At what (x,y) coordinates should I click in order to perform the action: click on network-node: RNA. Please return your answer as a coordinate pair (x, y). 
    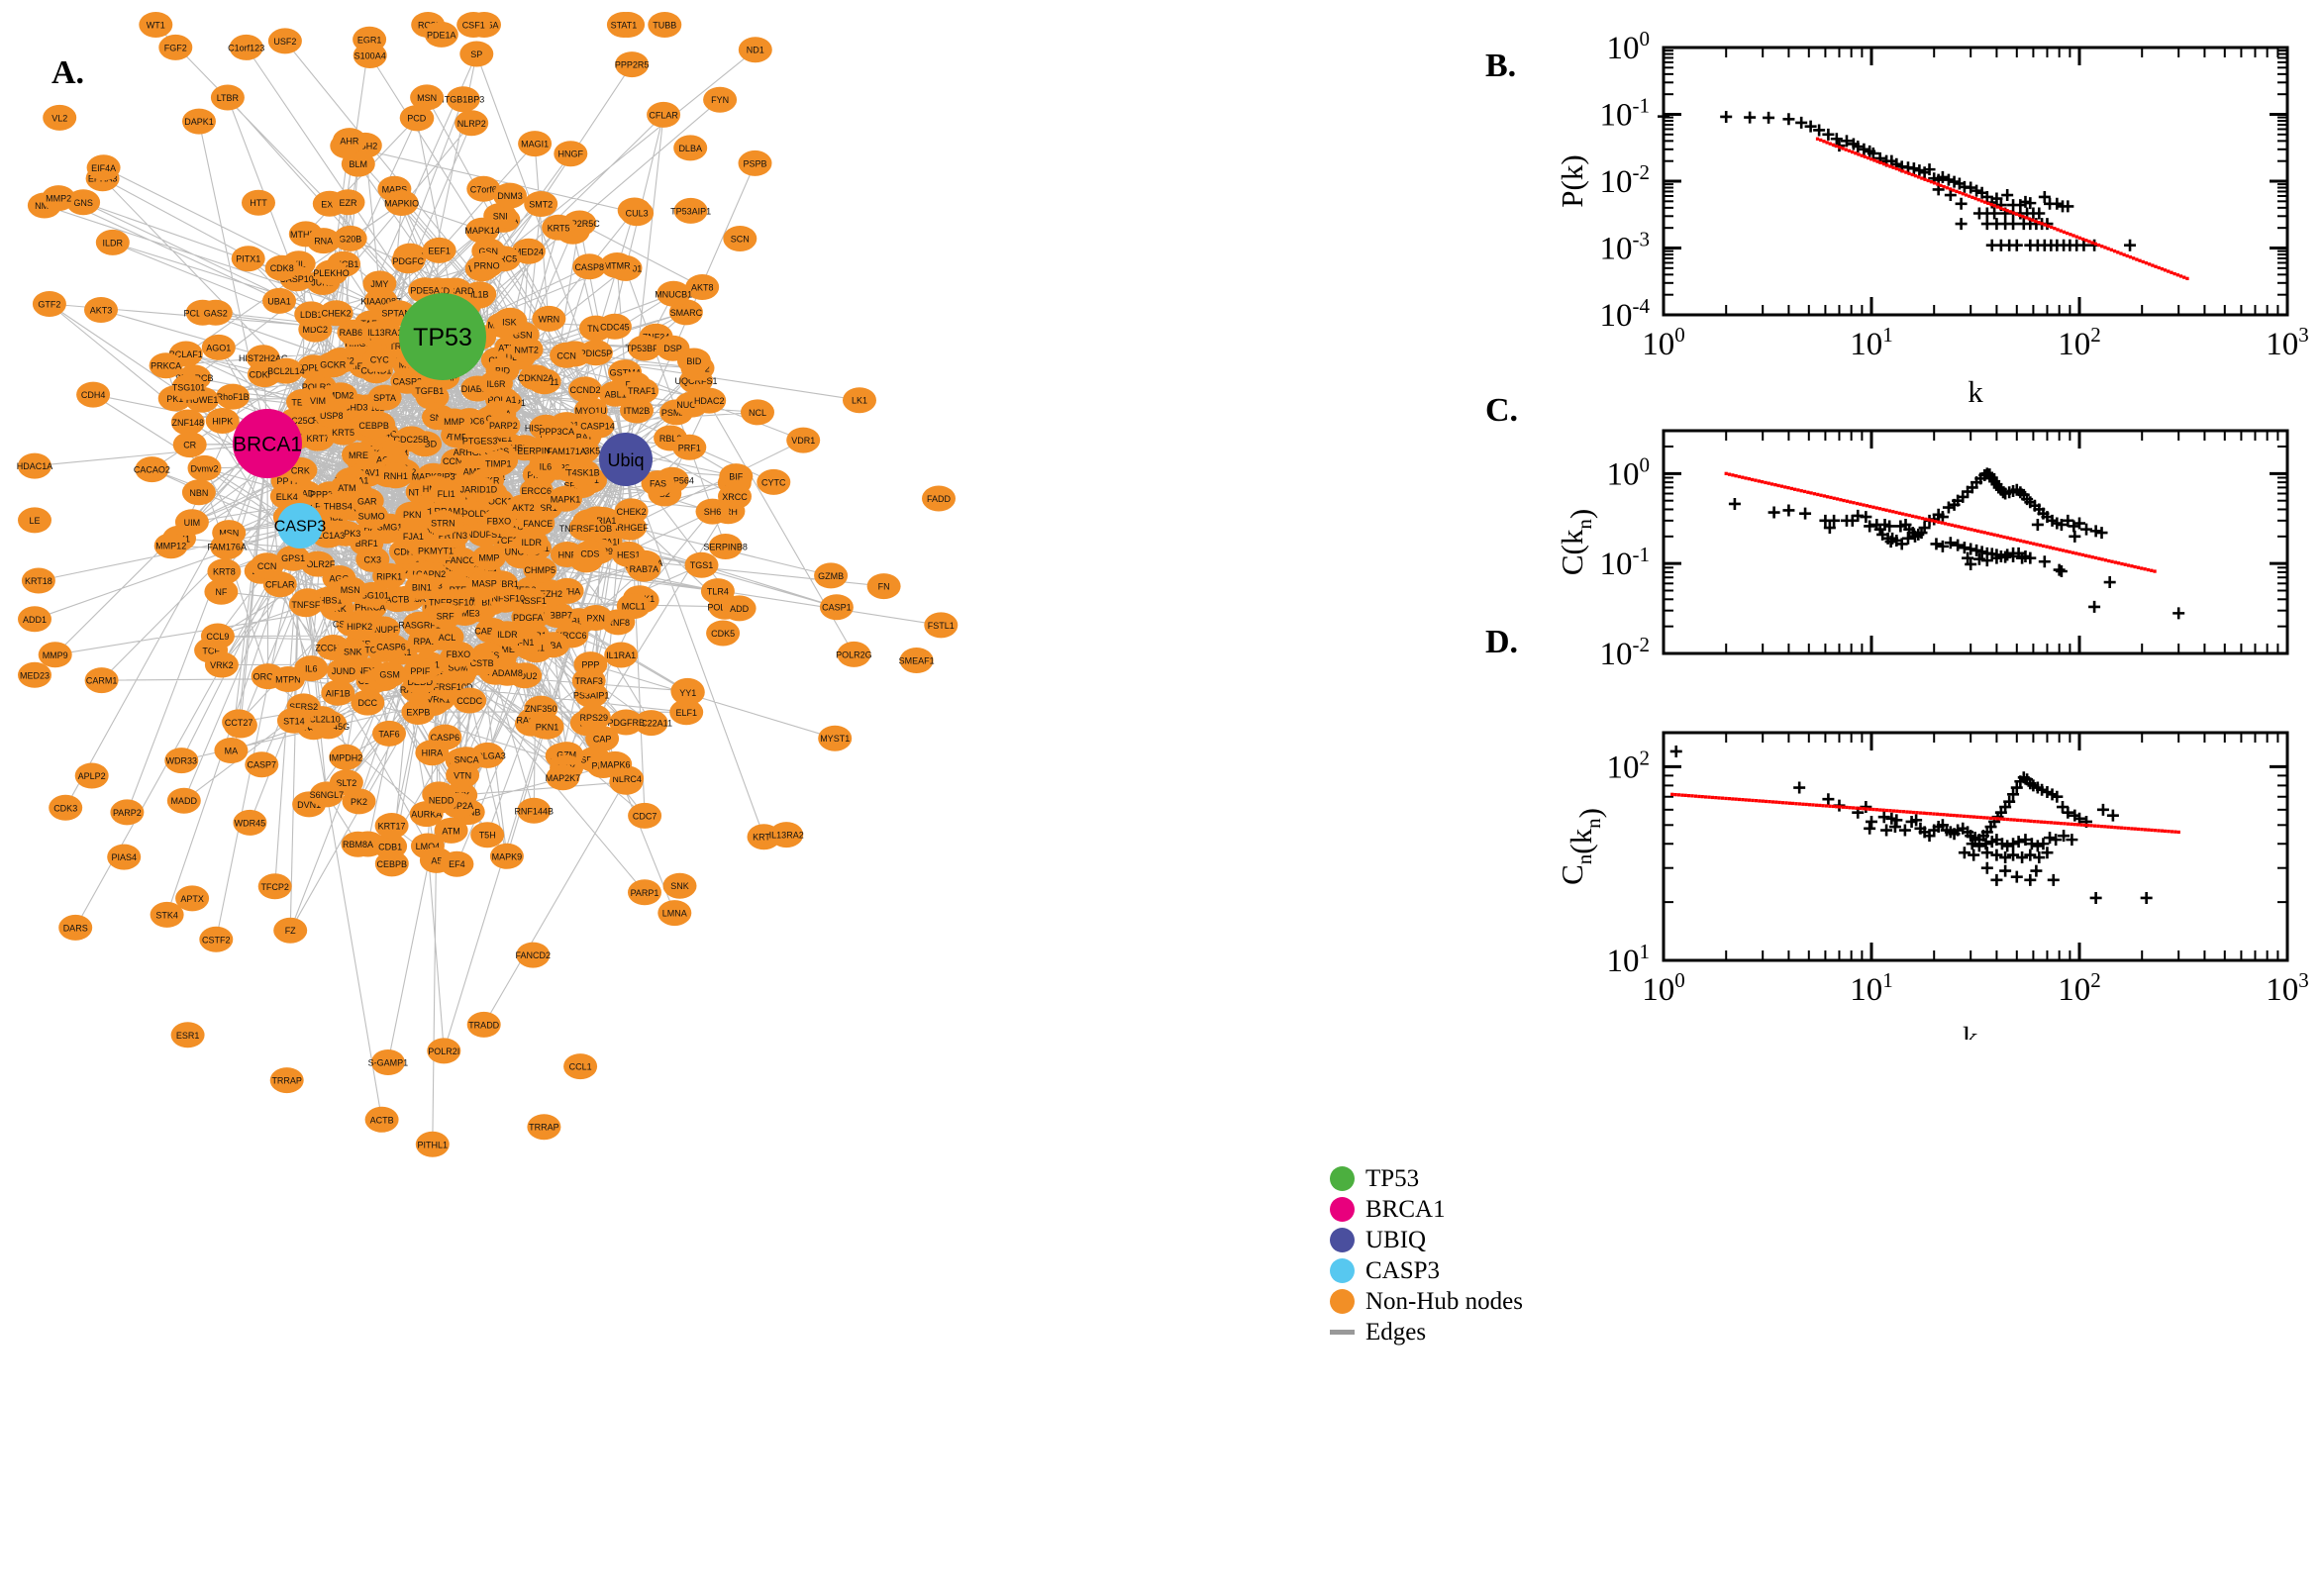
    Looking at the image, I should click on (323, 241).